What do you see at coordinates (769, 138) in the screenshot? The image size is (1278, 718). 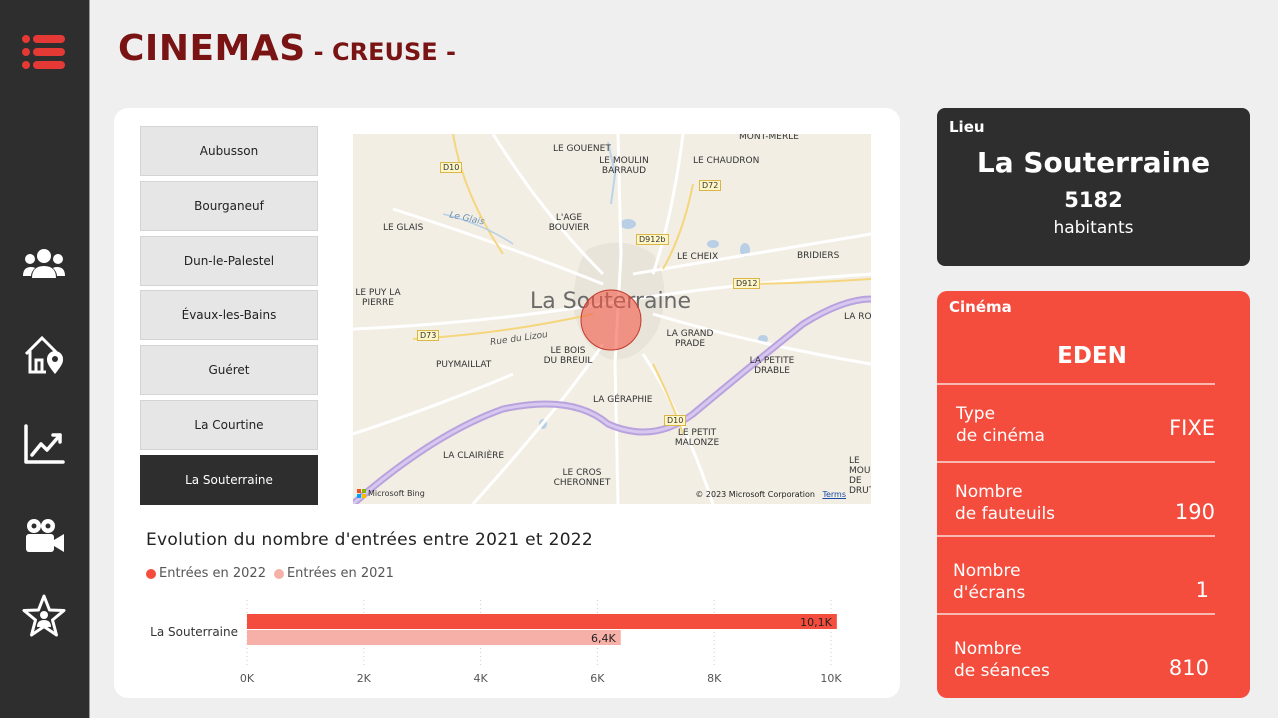 I see `place-label: MONT-MERLE` at bounding box center [769, 138].